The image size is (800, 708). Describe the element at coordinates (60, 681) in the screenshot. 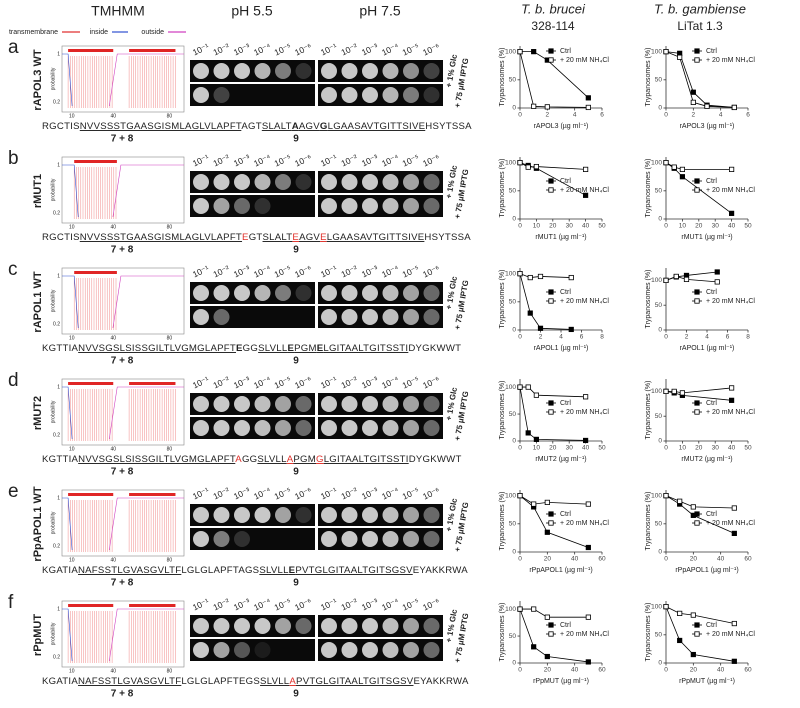

I see `sequence-segment: KGATIA` at that location.